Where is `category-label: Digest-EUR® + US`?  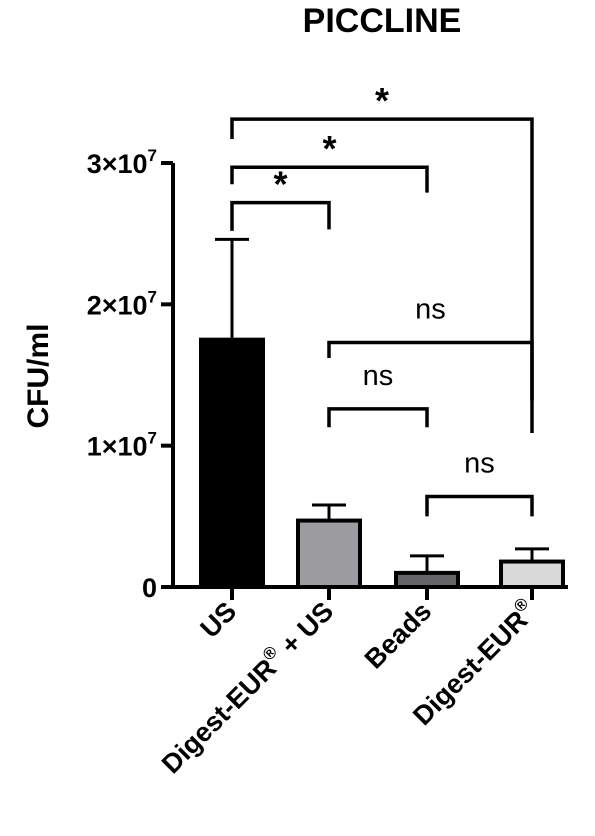
category-label: Digest-EUR® + US is located at coordinates (246, 686).